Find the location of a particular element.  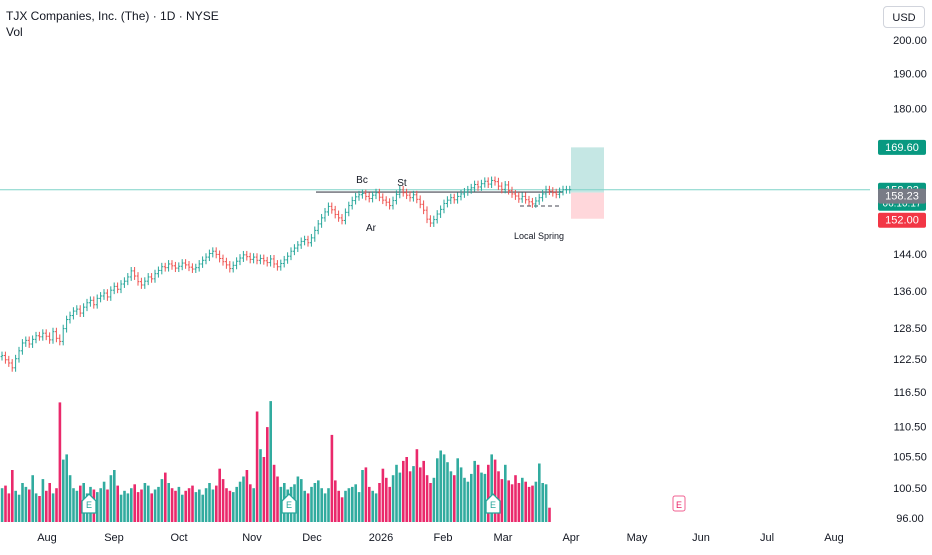

price-tick-label: 190.00 is located at coordinates (910, 74).